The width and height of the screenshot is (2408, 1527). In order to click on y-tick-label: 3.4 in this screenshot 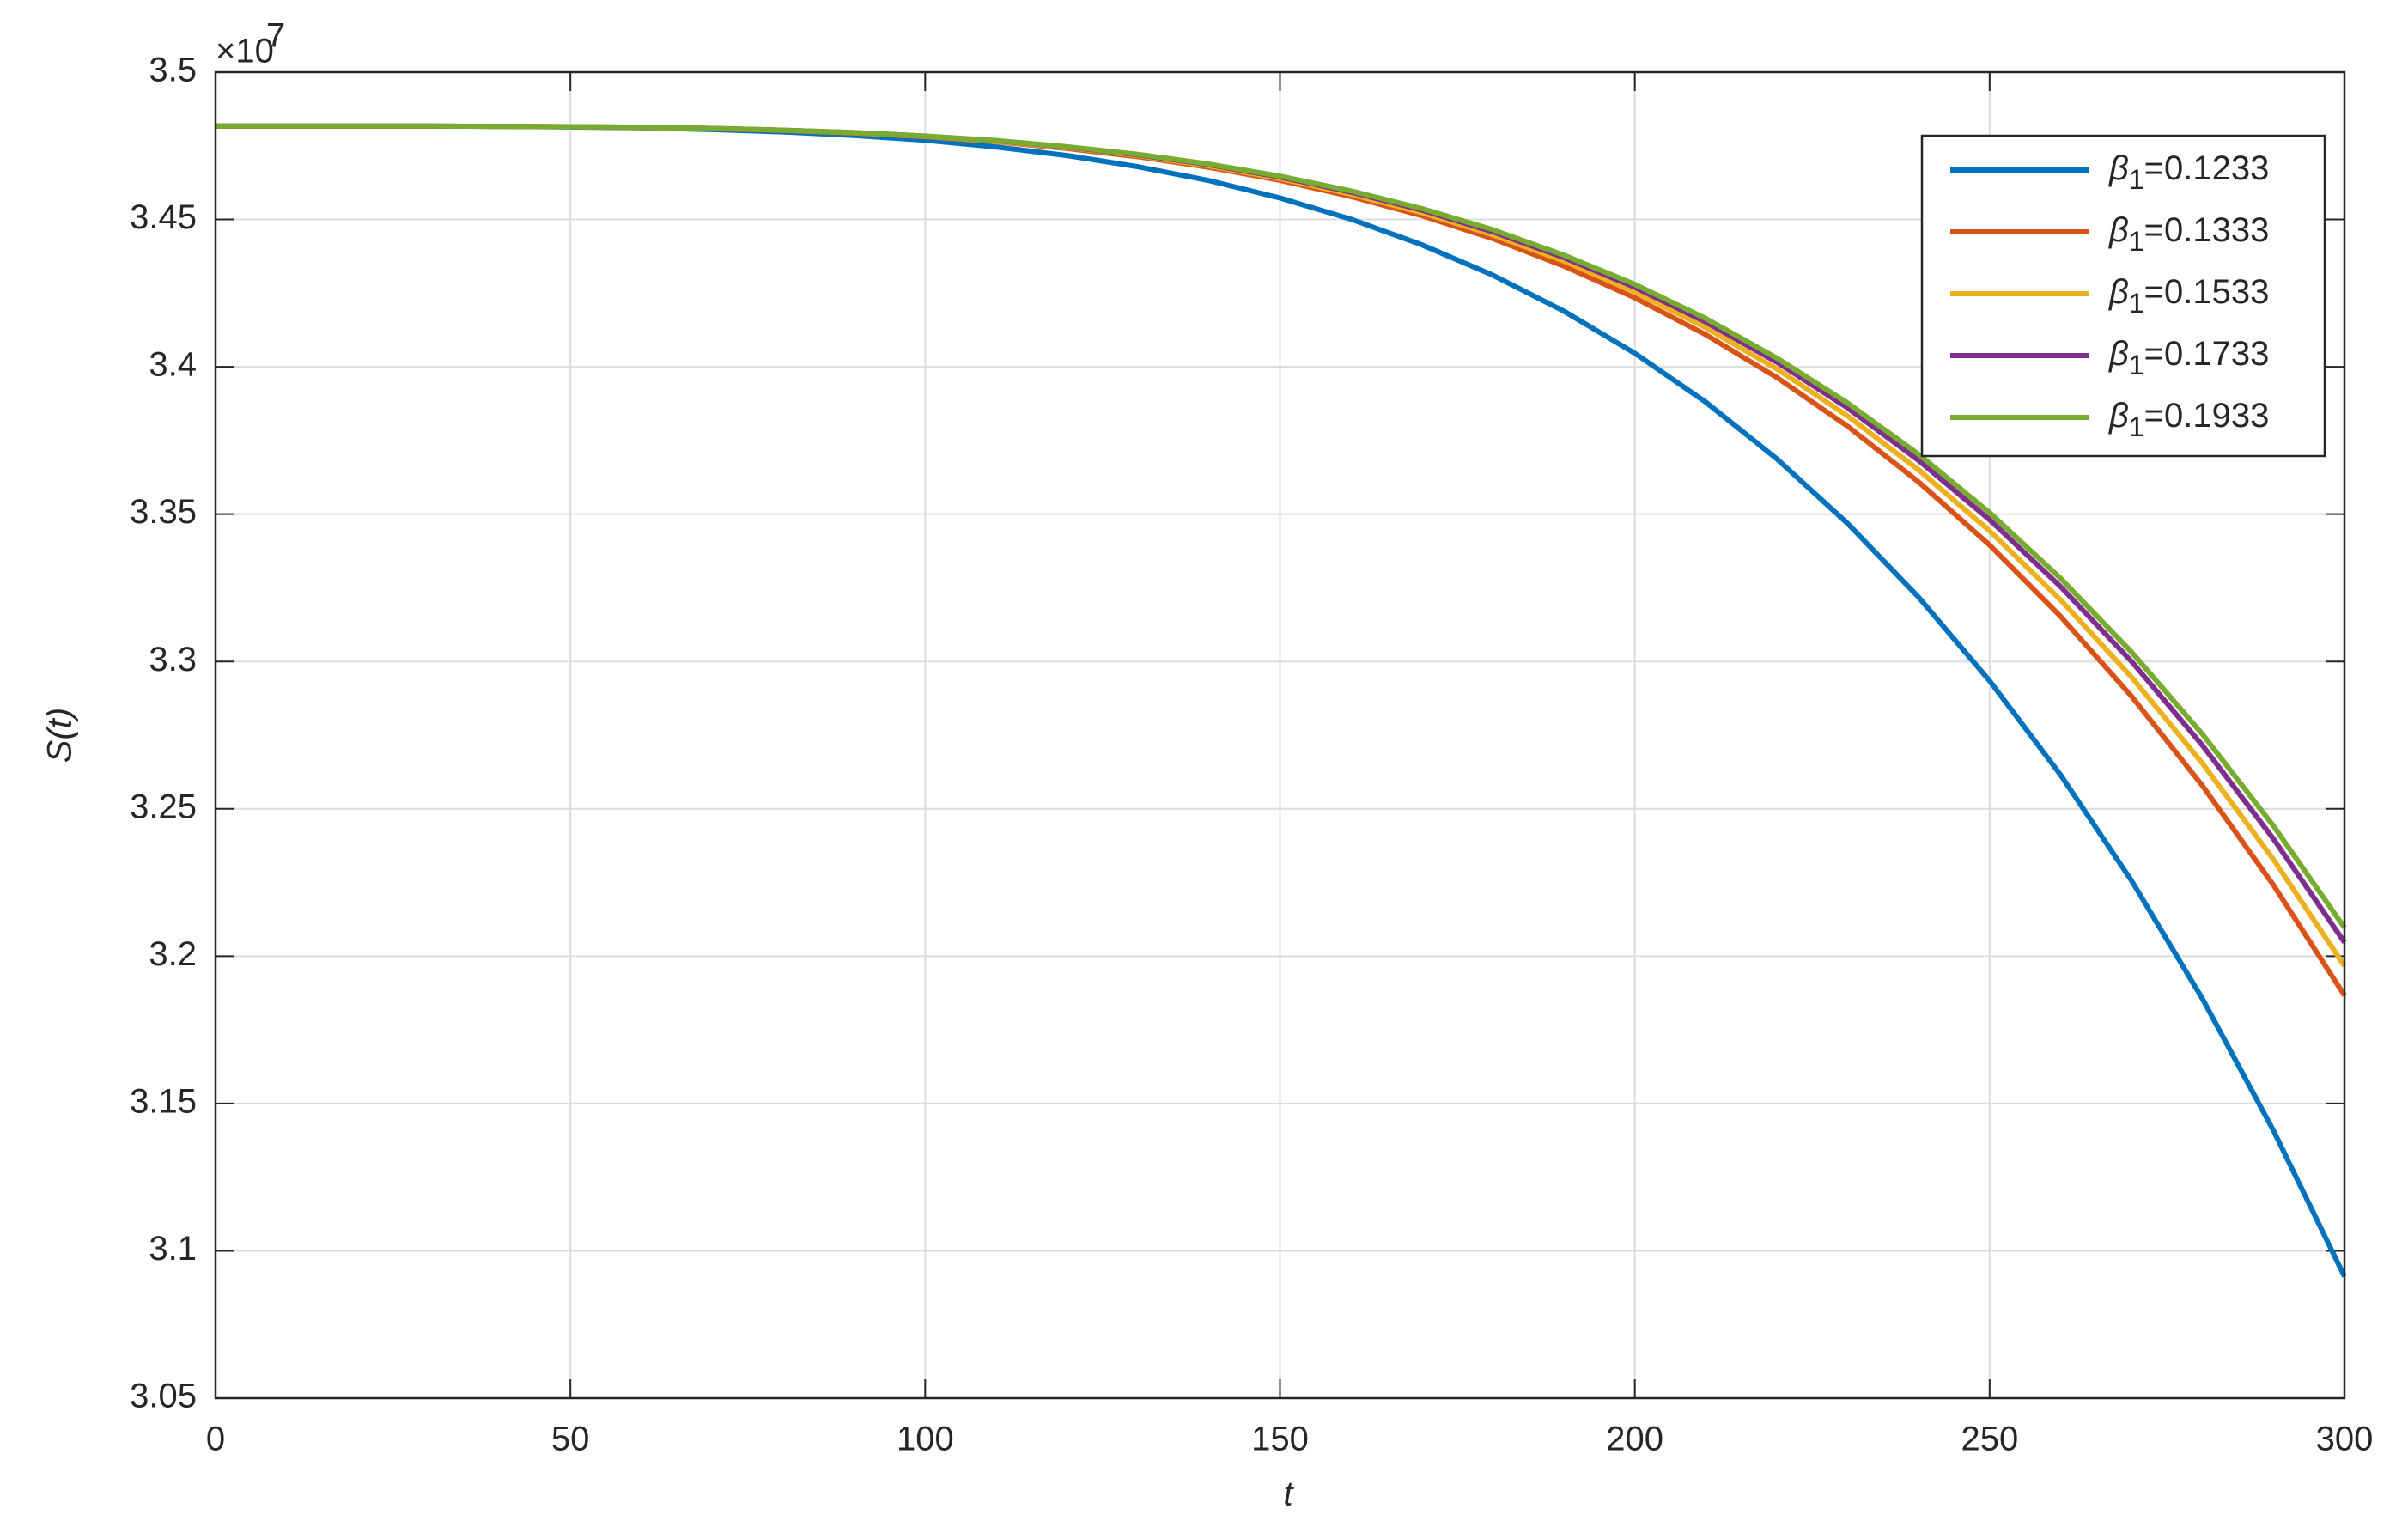, I will do `click(173, 365)`.